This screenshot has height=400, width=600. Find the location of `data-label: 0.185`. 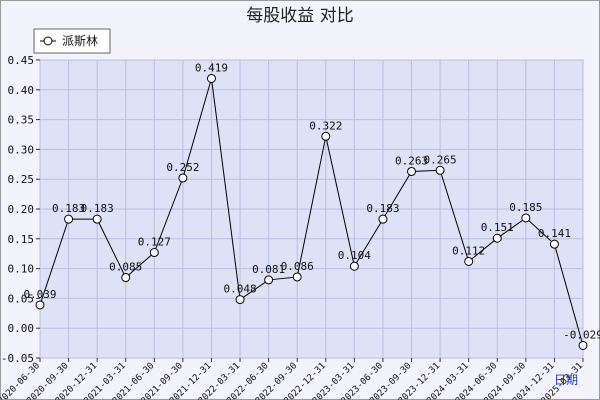

data-label: 0.185 is located at coordinates (525, 207).